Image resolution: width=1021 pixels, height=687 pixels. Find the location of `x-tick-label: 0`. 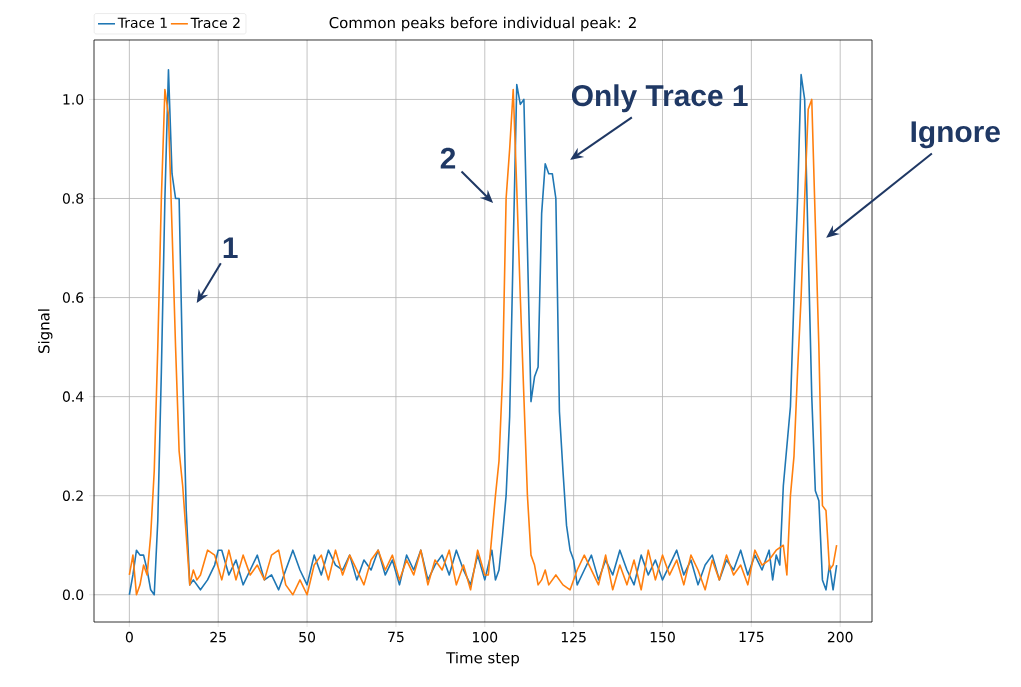

x-tick-label: 0 is located at coordinates (129, 637).